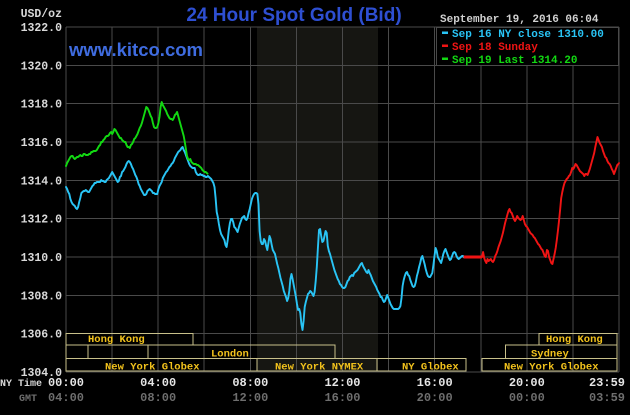  Describe the element at coordinates (607, 383) in the screenshot. I see `svg-text: 23:59` at that location.